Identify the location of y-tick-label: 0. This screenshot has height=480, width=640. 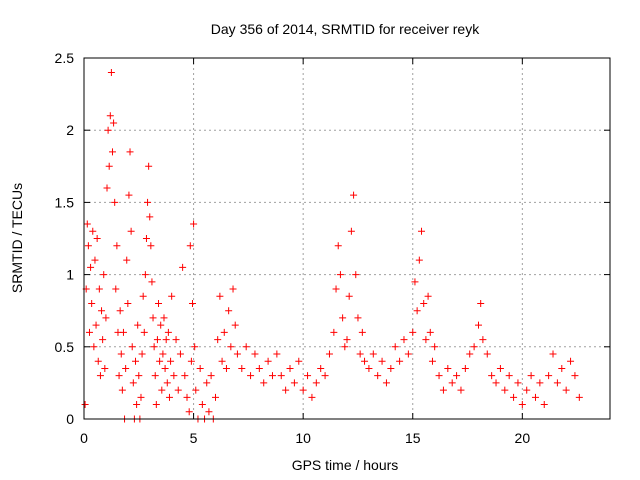
(70, 419).